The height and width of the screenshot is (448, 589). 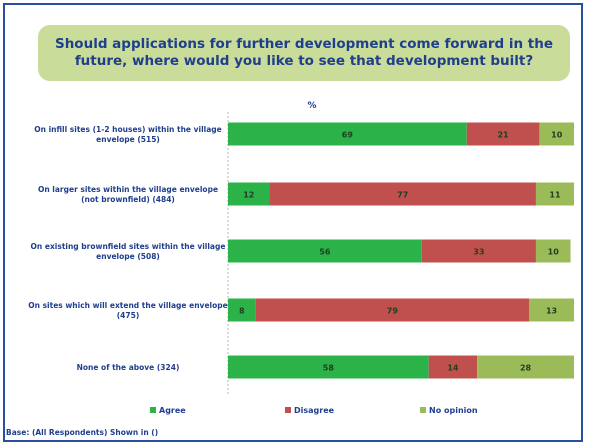 I want to click on data-label: 14, so click(x=453, y=368).